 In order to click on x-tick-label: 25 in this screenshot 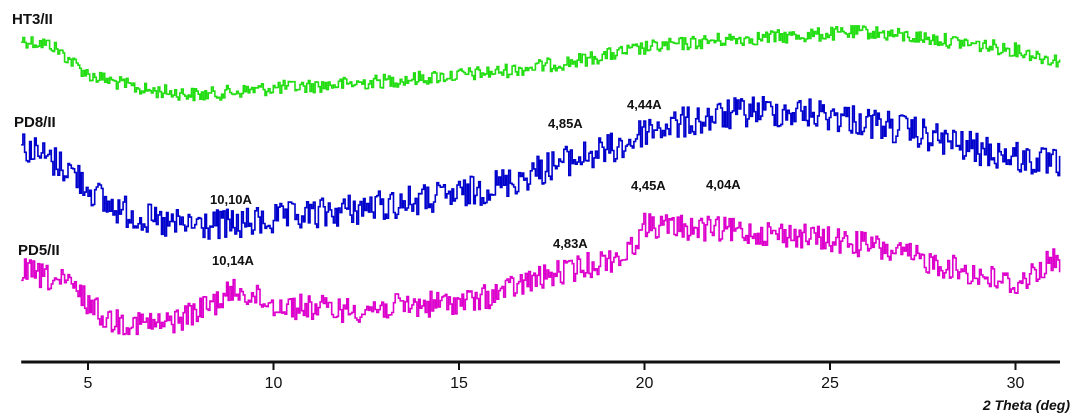, I will do `click(830, 383)`.